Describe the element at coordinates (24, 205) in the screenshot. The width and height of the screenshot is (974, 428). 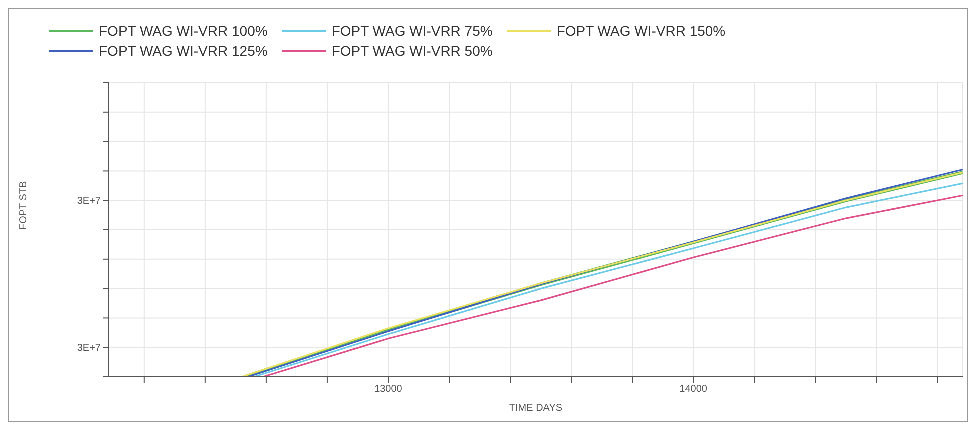
I see `y-axis-title: FOPT STB` at that location.